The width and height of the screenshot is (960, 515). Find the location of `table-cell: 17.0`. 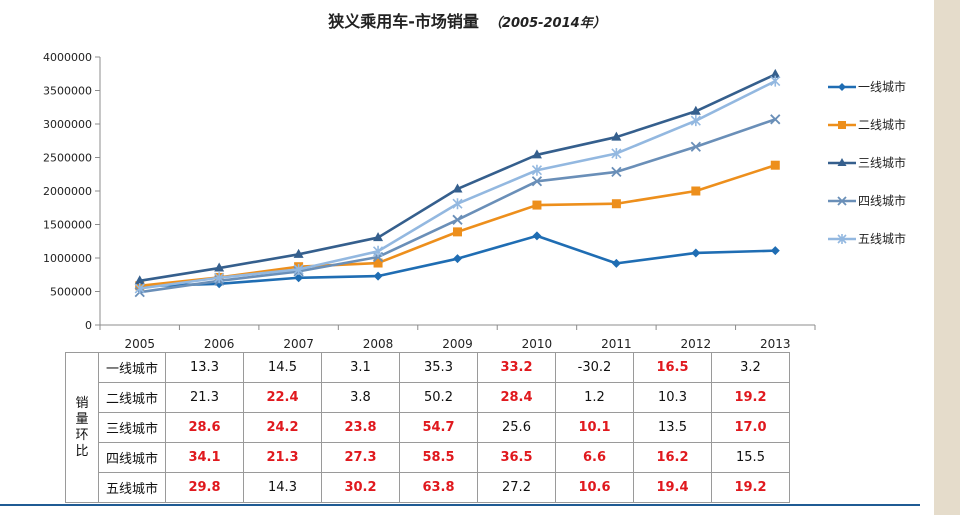

table-cell: 17.0 is located at coordinates (750, 427).